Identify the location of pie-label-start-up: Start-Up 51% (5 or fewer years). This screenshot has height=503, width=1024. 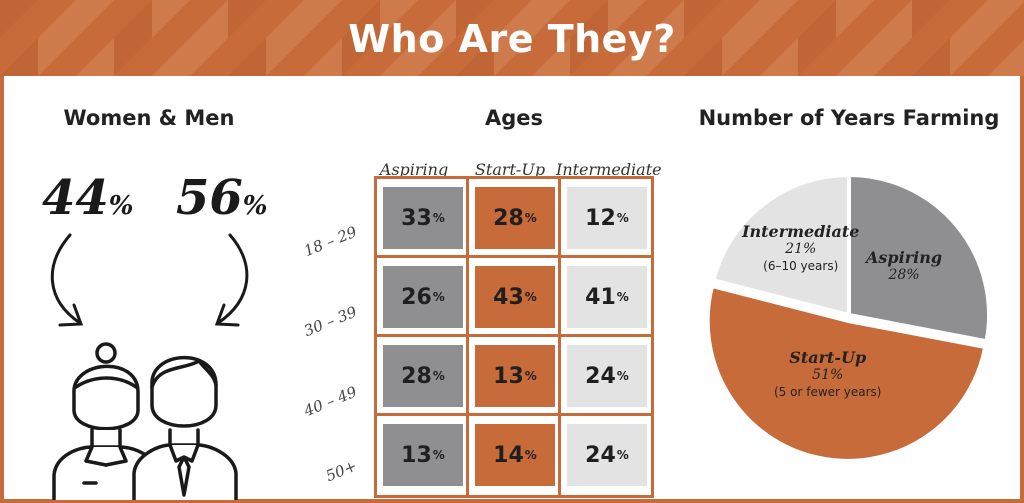
(828, 373).